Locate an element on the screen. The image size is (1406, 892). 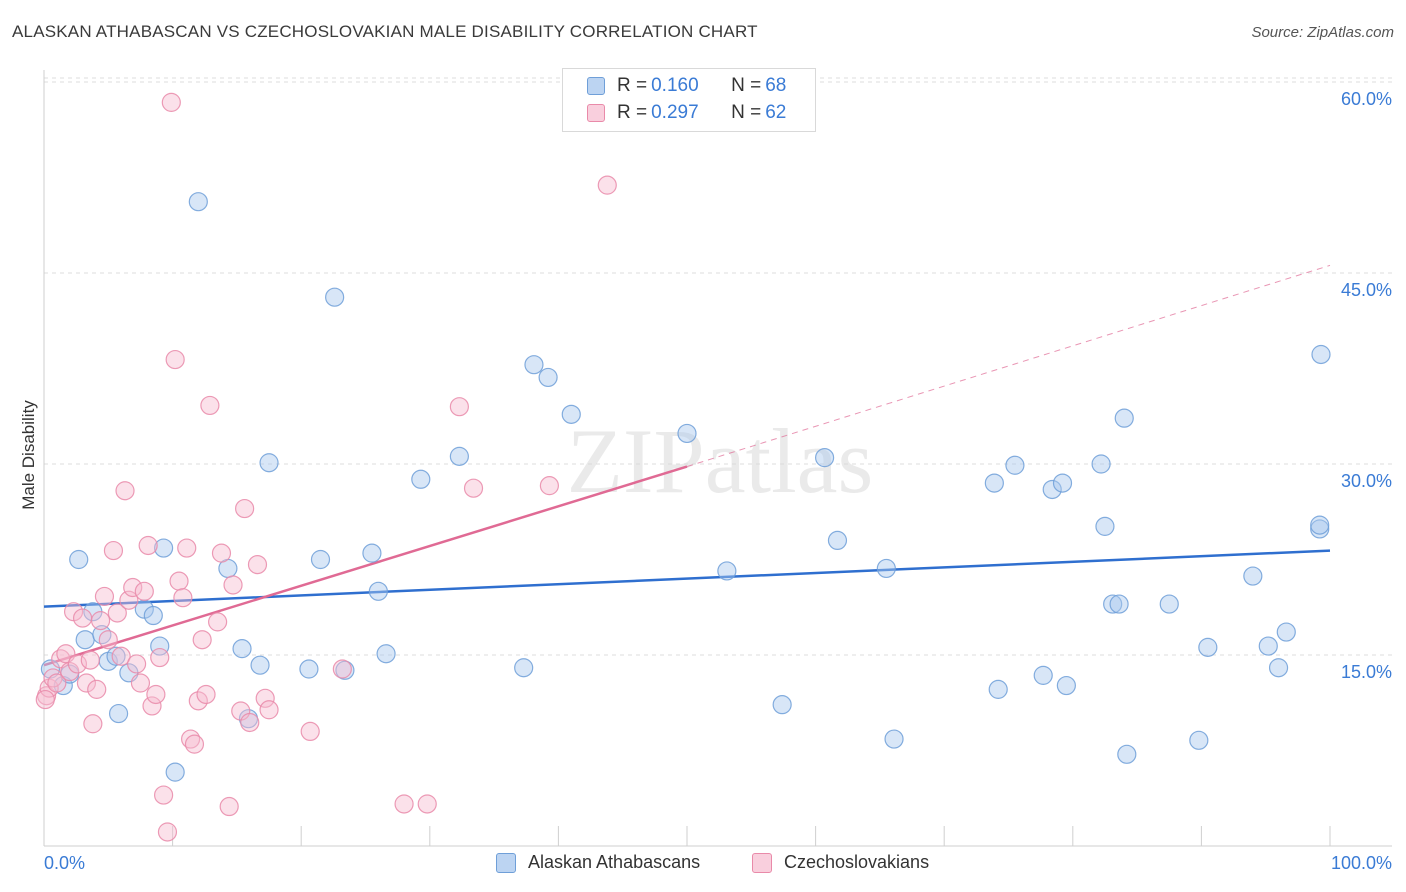
legend-item-alaskan: Alaskan Athabascans is located at coordinates (598, 862).